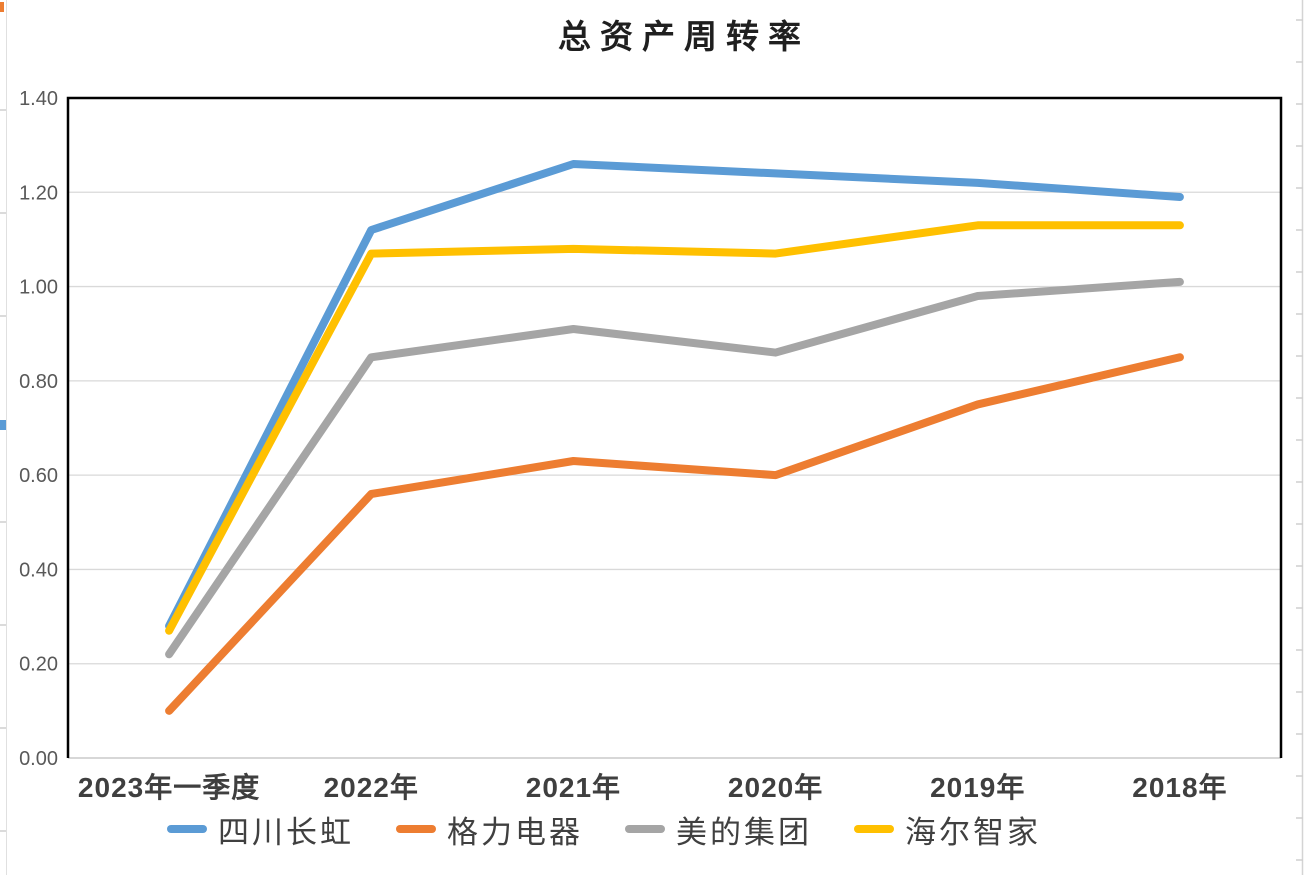  What do you see at coordinates (973, 832) in the screenshot?
I see `legend-label: 海尔智家` at bounding box center [973, 832].